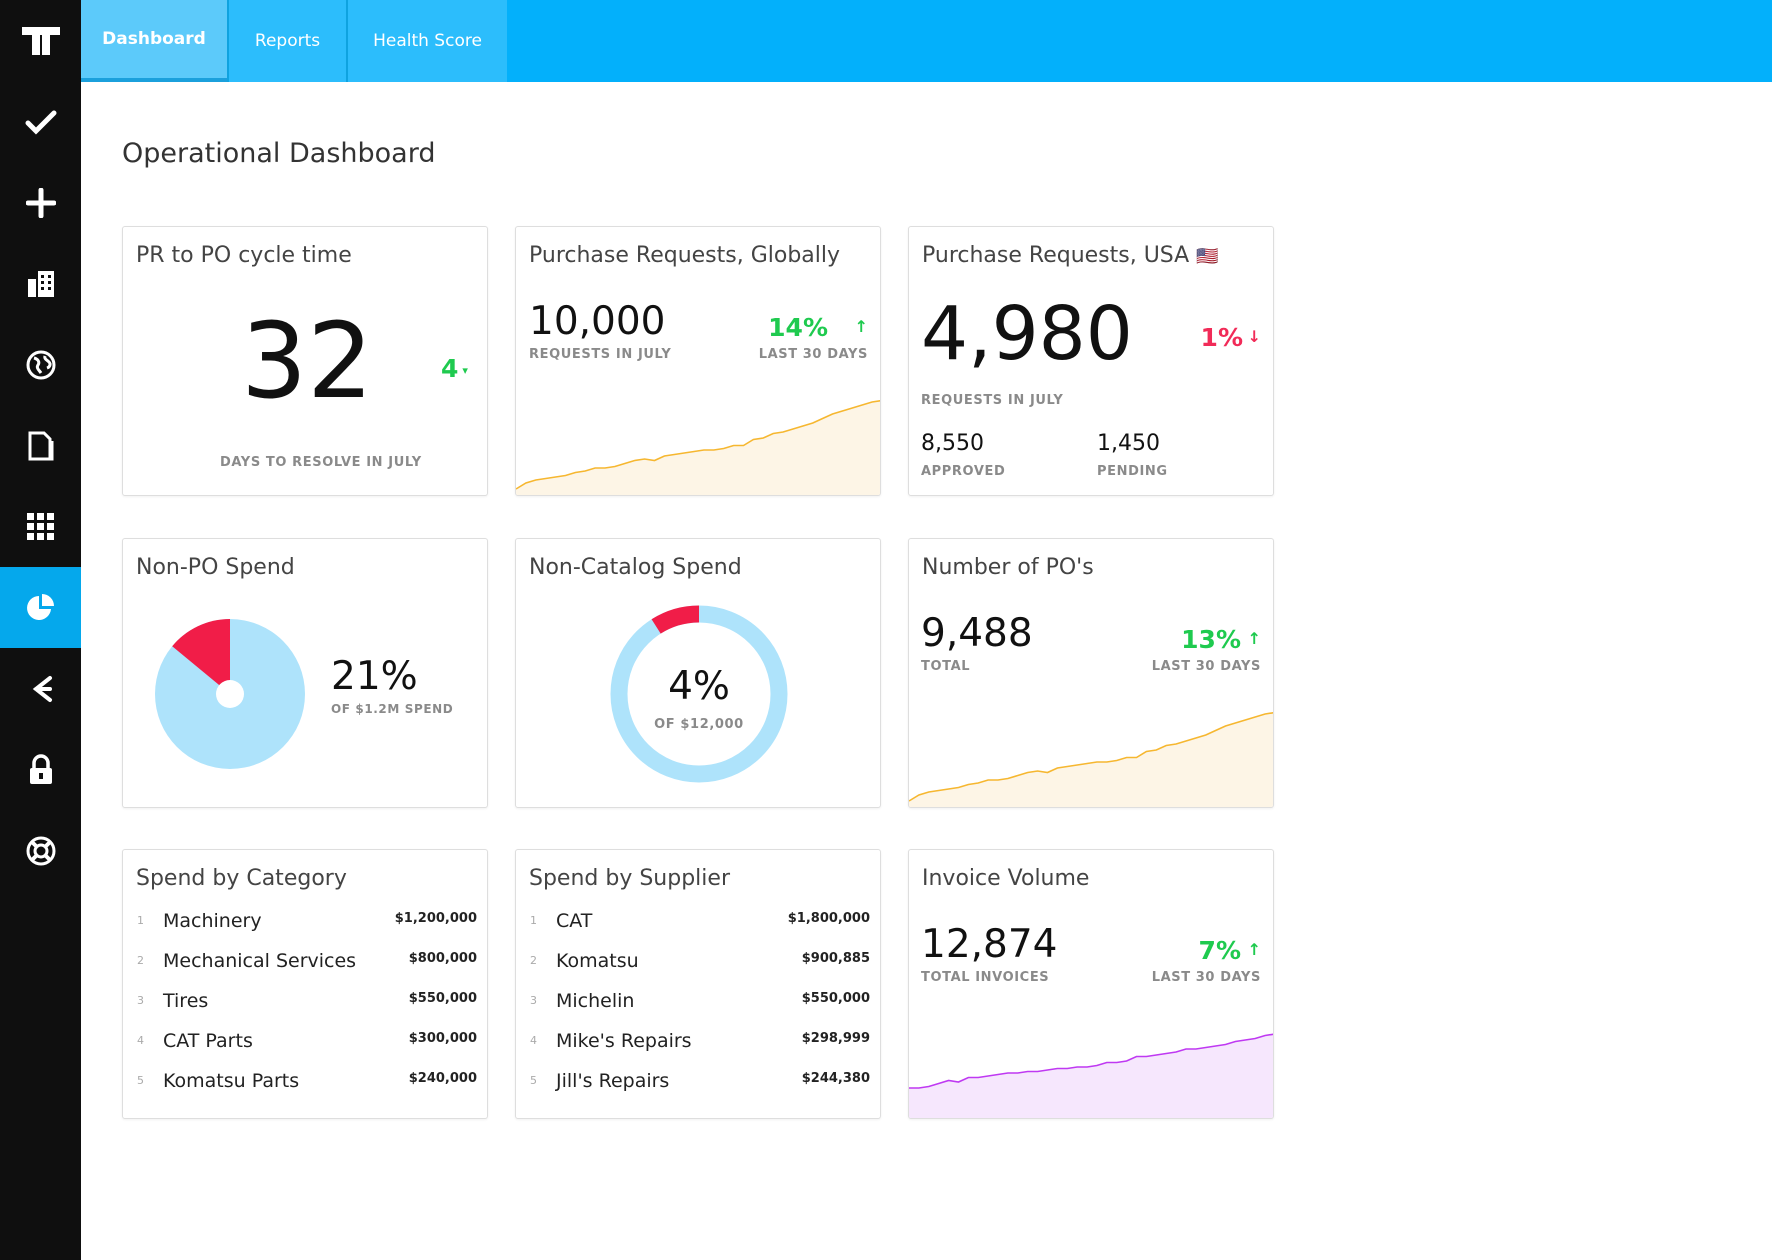 The height and width of the screenshot is (1260, 1772). Describe the element at coordinates (1207, 256) in the screenshot. I see `us-flag-icon: 🇺🇸` at that location.